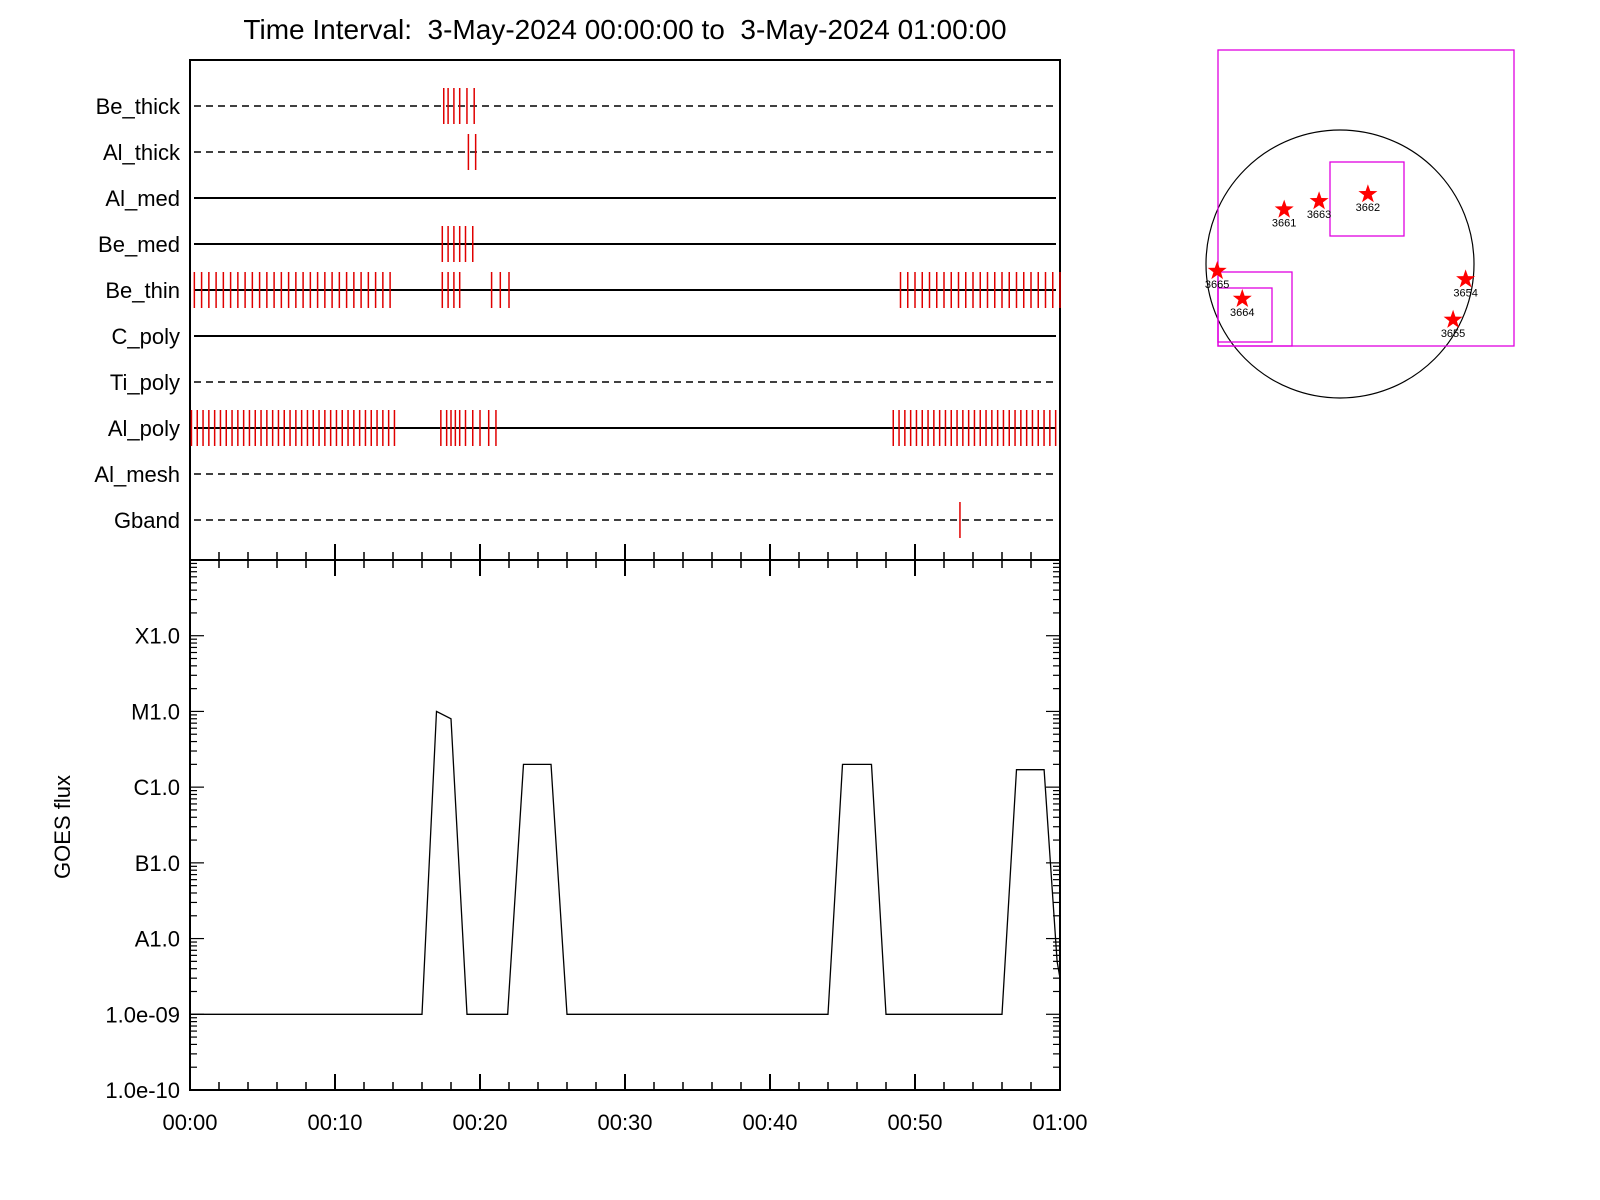 Image resolution: width=1600 pixels, height=1200 pixels. I want to click on filter-label: Al_med, so click(142, 198).